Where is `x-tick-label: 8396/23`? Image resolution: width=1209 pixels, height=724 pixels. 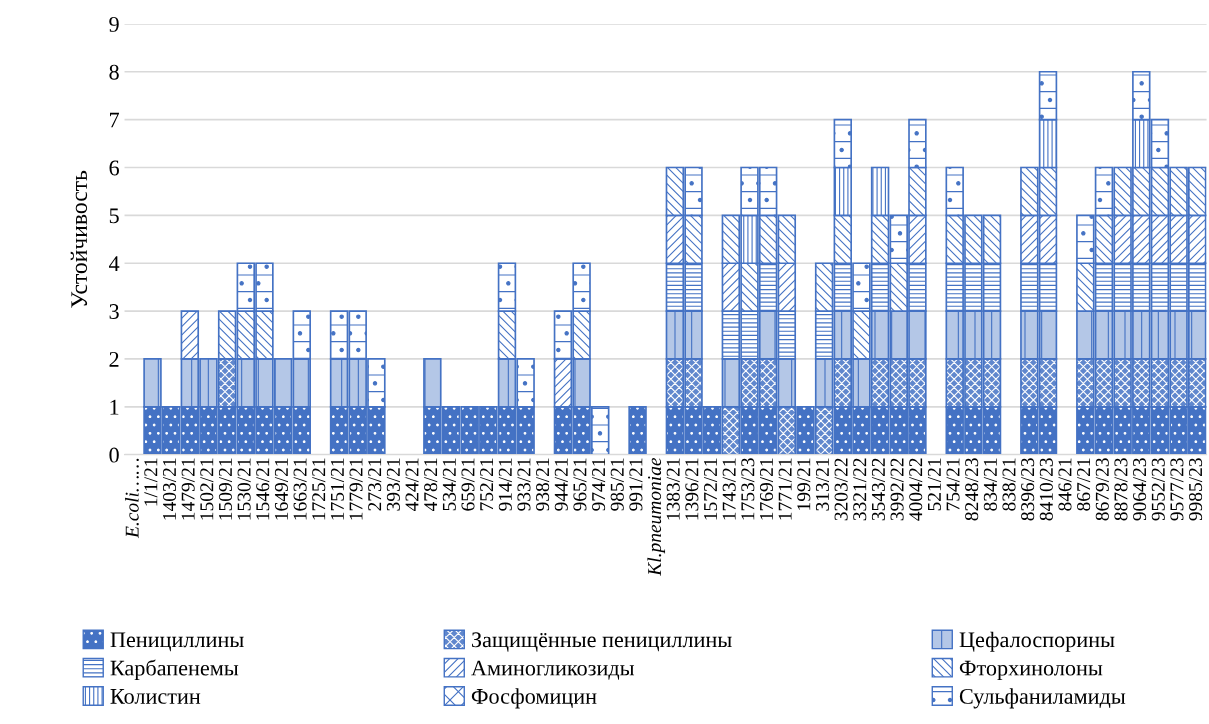
x-tick-label: 8396/23 is located at coordinates (1028, 489).